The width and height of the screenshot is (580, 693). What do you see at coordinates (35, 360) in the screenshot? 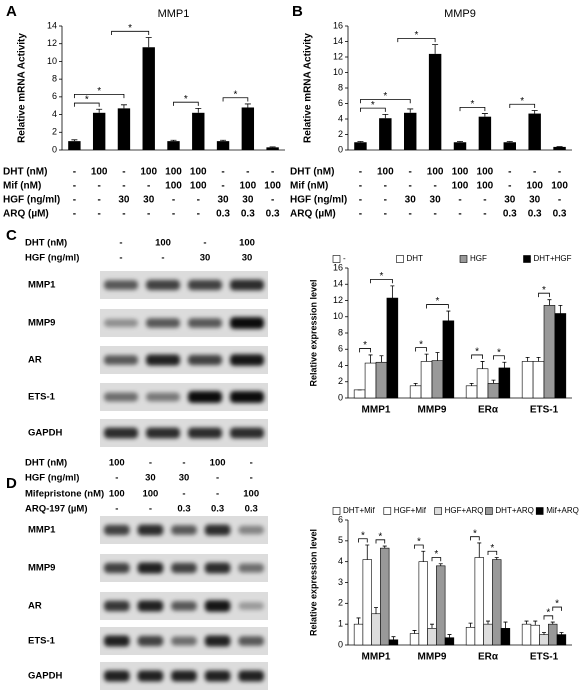
I see `protein-label: AR` at bounding box center [35, 360].